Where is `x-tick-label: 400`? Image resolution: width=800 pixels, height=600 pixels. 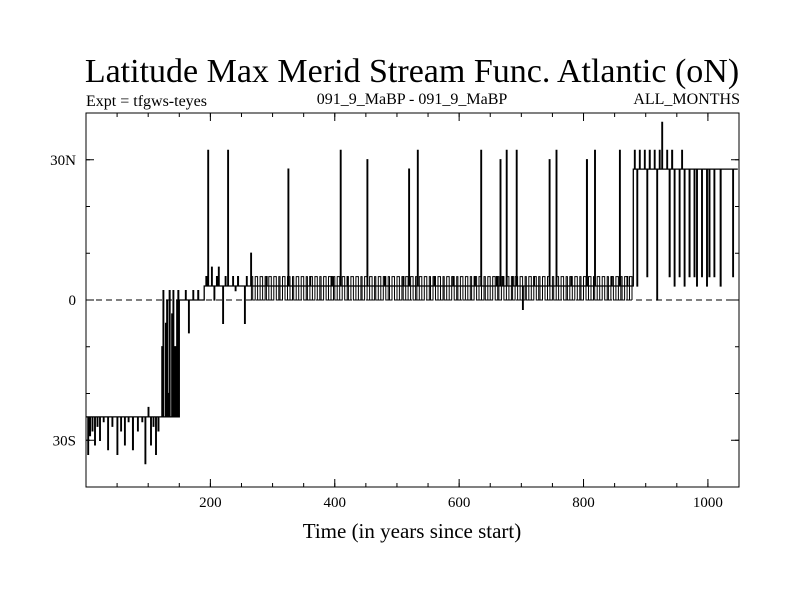 x-tick-label: 400 is located at coordinates (335, 503).